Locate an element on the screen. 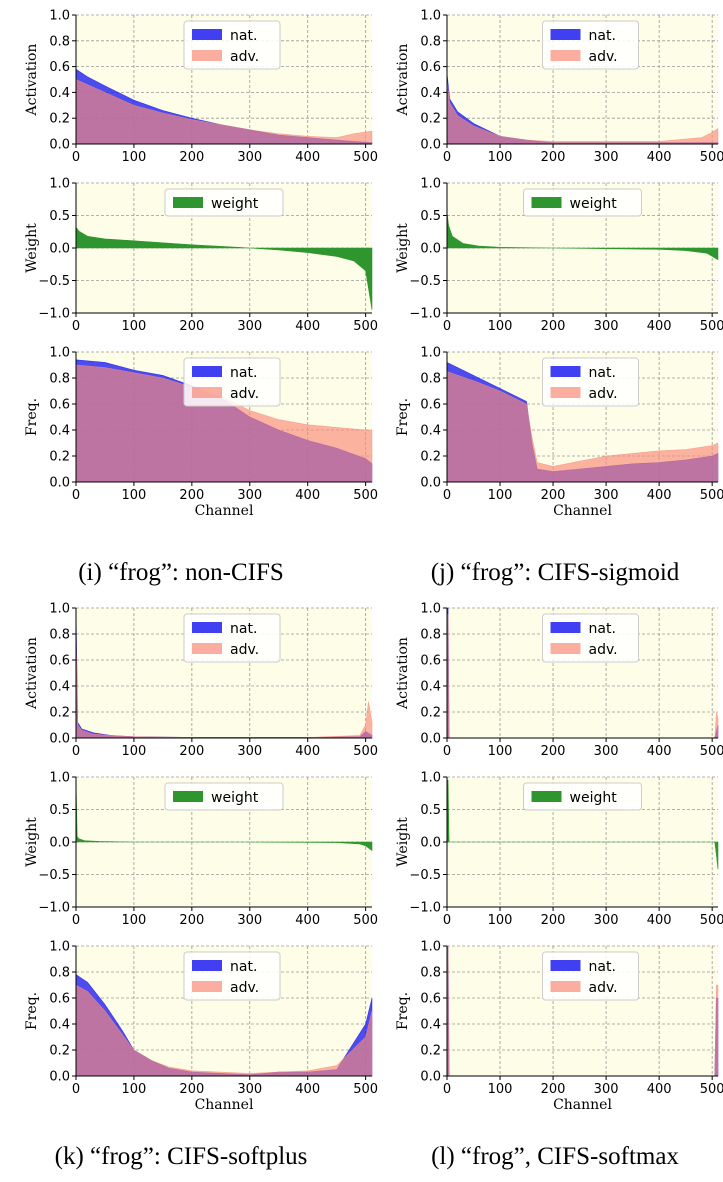 The width and height of the screenshot is (723, 1182). y-axis-label: Freq. is located at coordinates (32, 417).